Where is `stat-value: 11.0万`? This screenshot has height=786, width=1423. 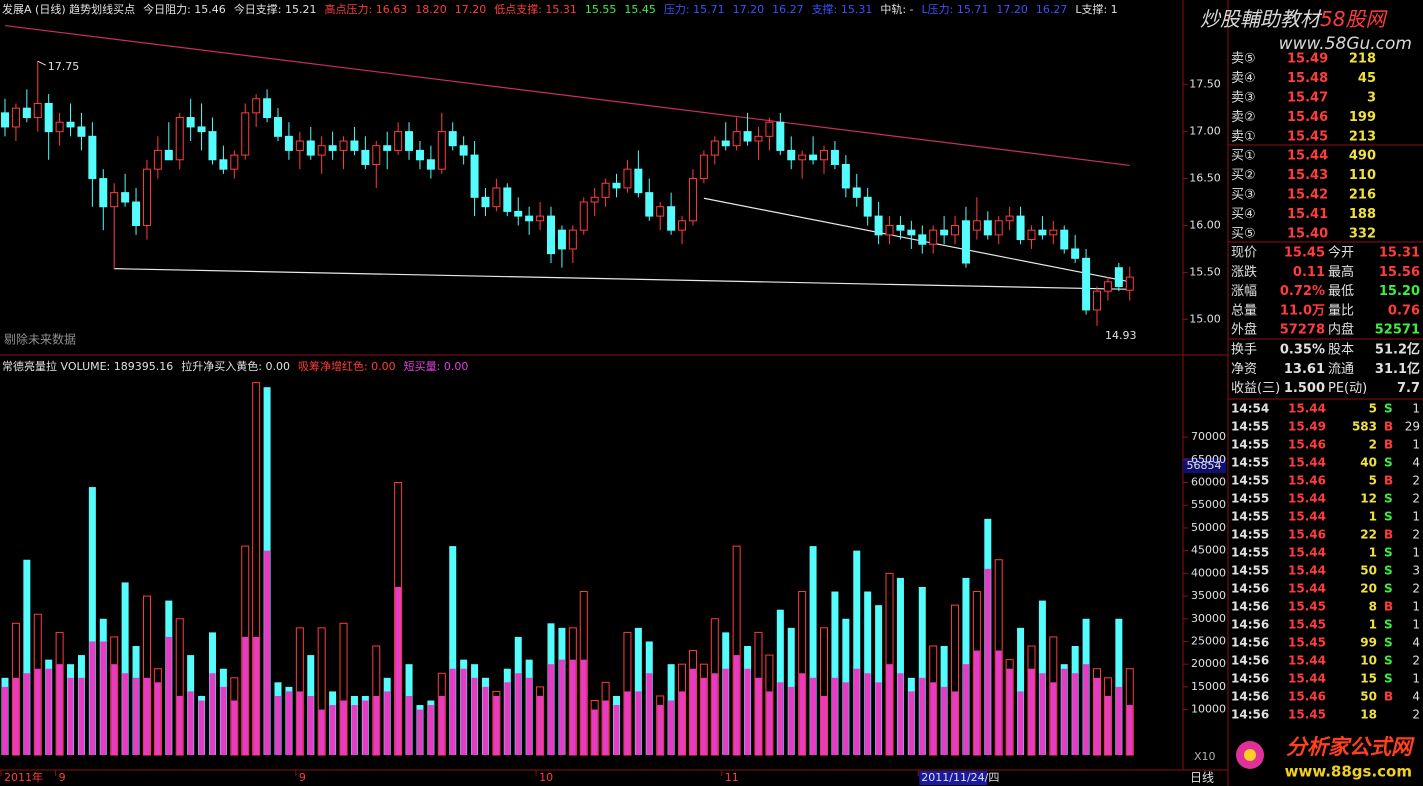
stat-value: 11.0万 is located at coordinates (1302, 310).